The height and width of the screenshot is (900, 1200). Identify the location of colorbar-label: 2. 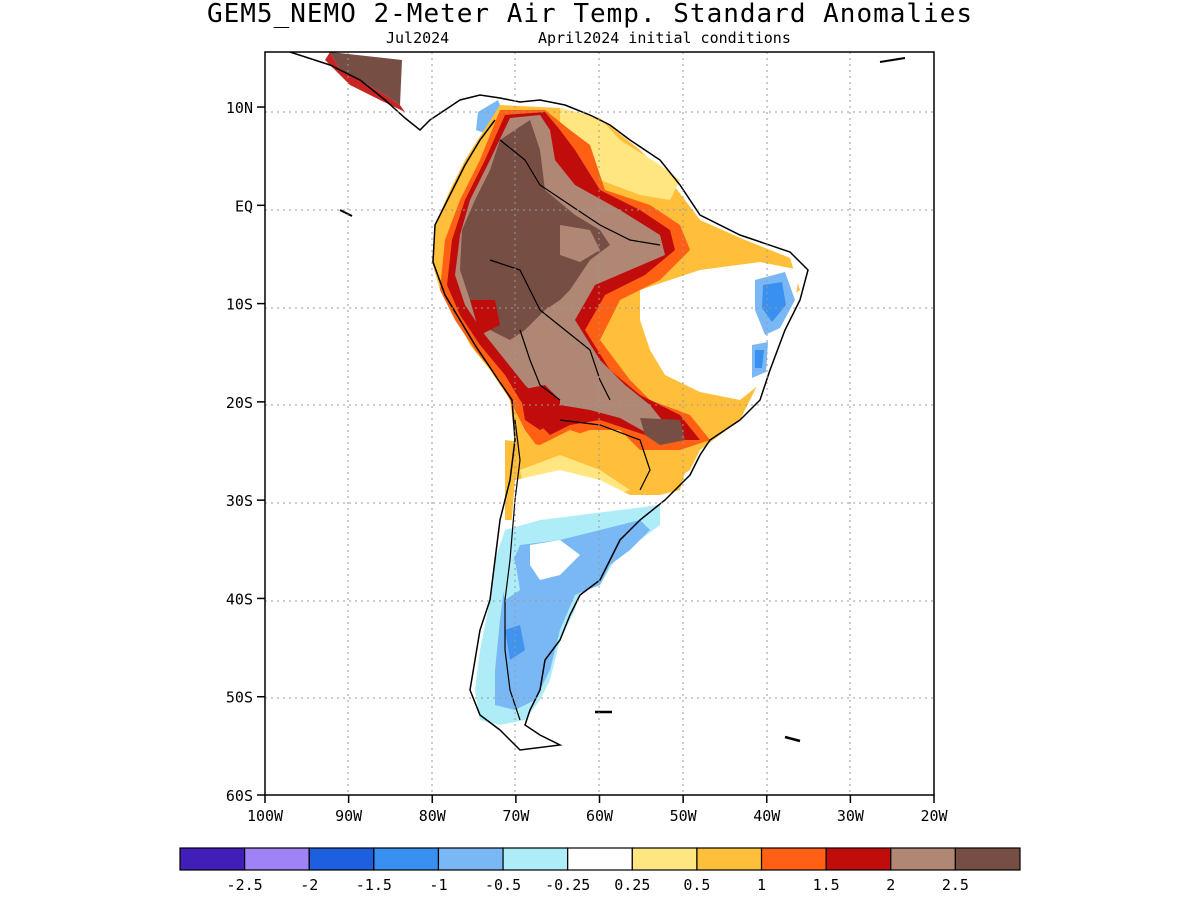
(890, 885).